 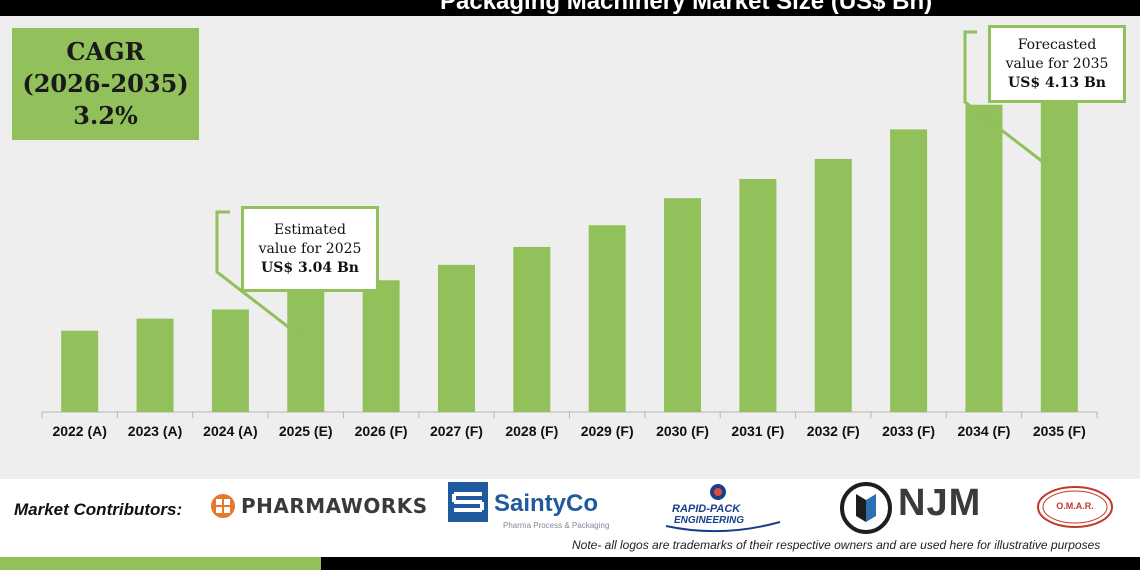 What do you see at coordinates (309, 229) in the screenshot?
I see `estimated-callout-line1: Estimated` at bounding box center [309, 229].